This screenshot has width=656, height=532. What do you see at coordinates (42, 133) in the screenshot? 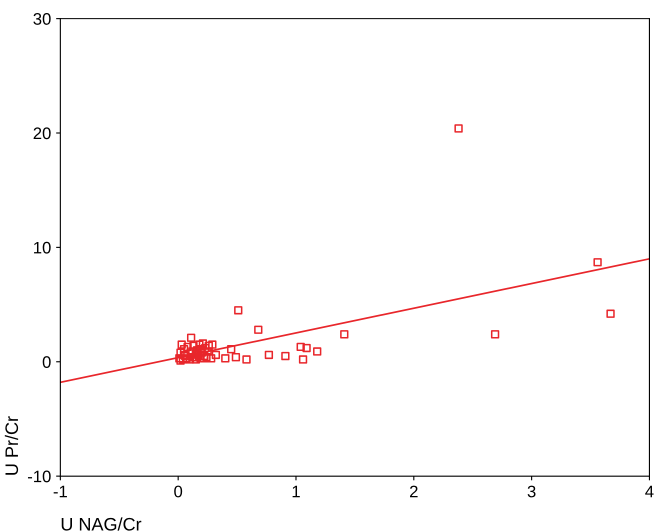
I see `y-tick-label: 20` at bounding box center [42, 133].